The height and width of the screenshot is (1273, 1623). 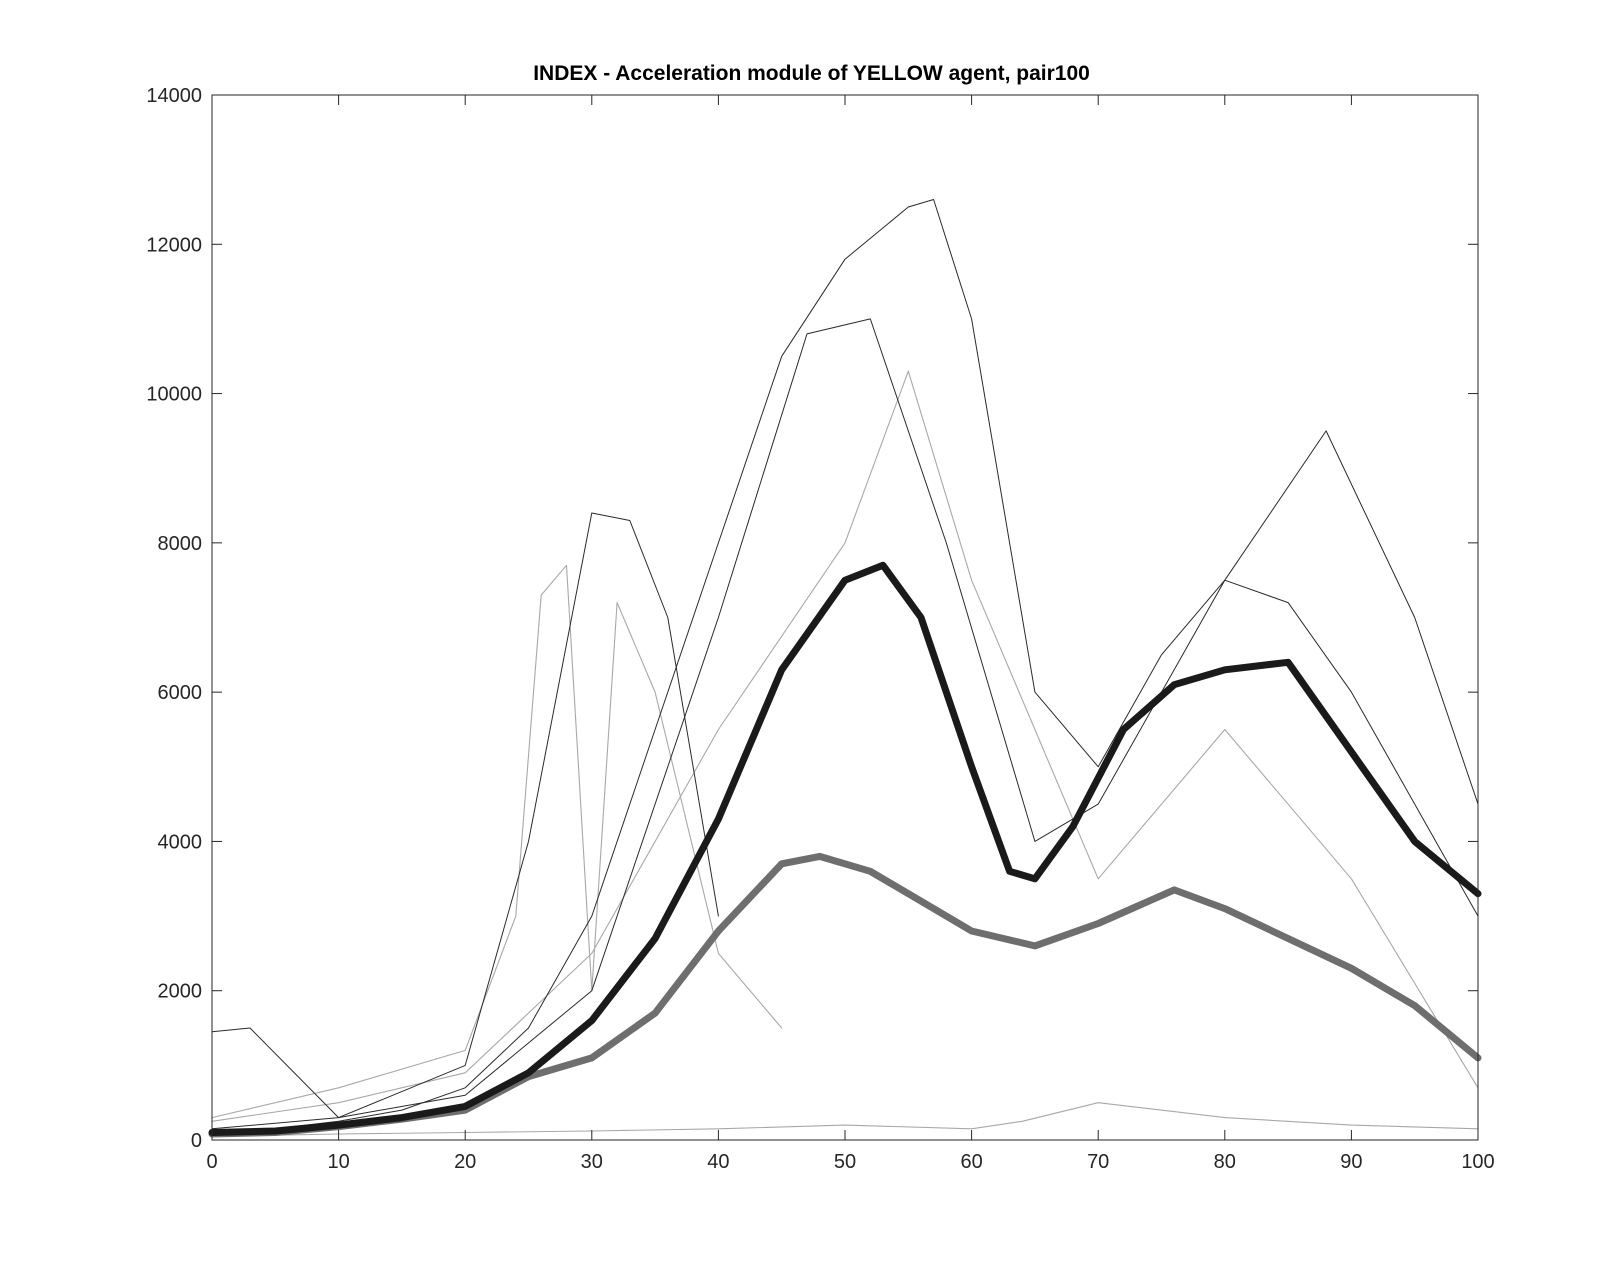 I want to click on x-tick-label: 100, so click(x=1477, y=1162).